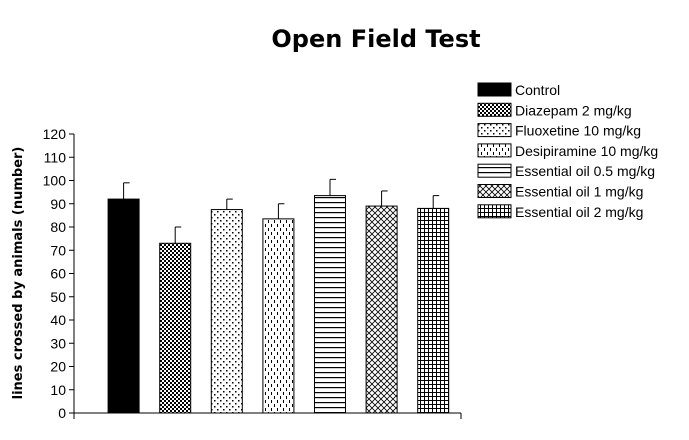 Image resolution: width=689 pixels, height=440 pixels. What do you see at coordinates (58, 250) in the screenshot?
I see `y-tick-label: 70` at bounding box center [58, 250].